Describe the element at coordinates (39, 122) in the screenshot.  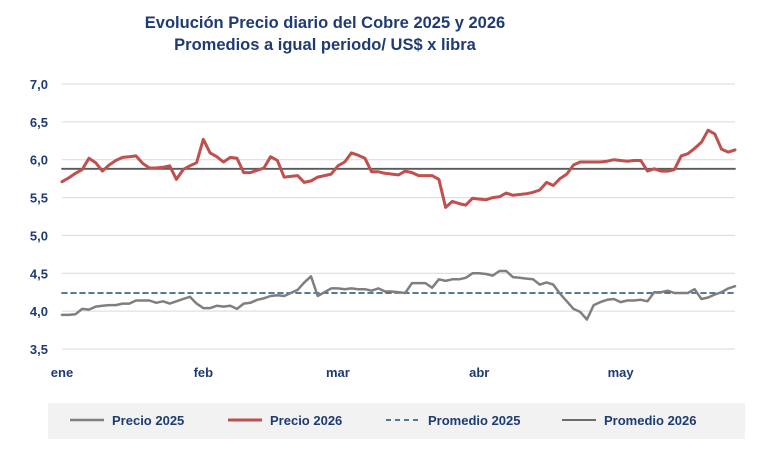
I see `y-tick-label: 6,5` at that location.